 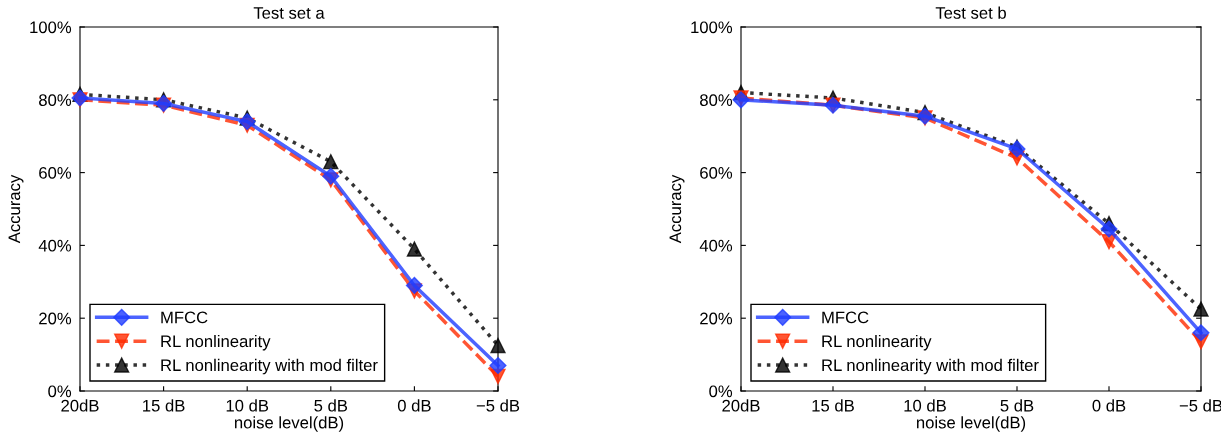 I want to click on chart-title: Test set a, so click(x=289, y=13).